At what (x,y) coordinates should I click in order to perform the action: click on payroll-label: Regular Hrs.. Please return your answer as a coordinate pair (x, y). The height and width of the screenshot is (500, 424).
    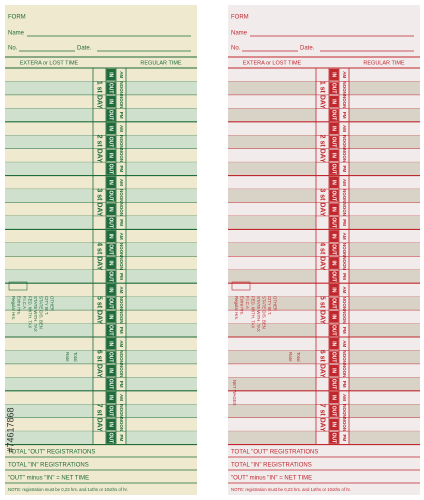
    Looking at the image, I should click on (236, 308).